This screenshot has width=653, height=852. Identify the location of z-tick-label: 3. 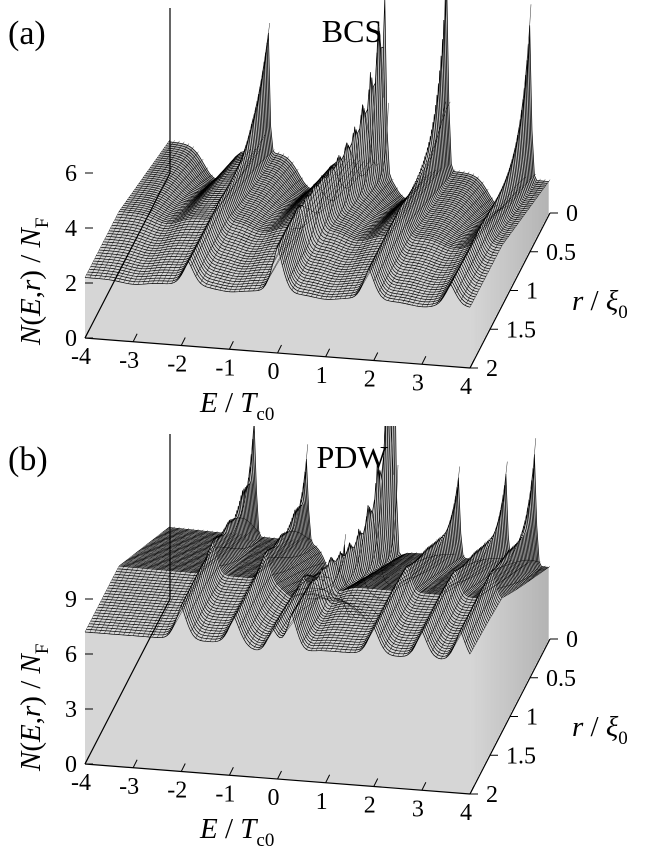
(71, 710).